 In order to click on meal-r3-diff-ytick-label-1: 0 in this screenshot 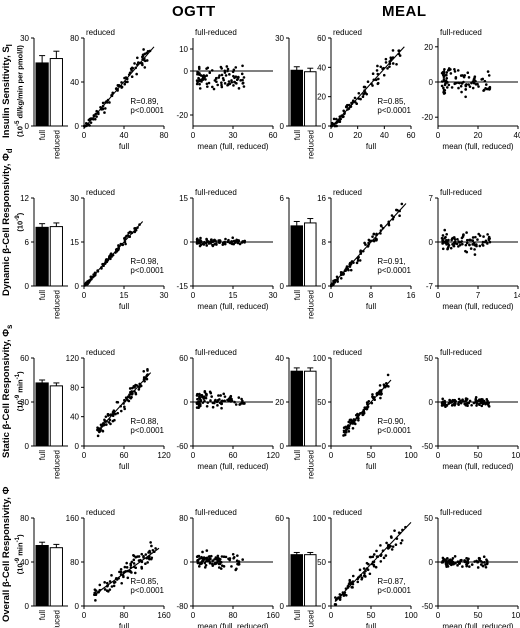, I will do `click(431, 562)`.